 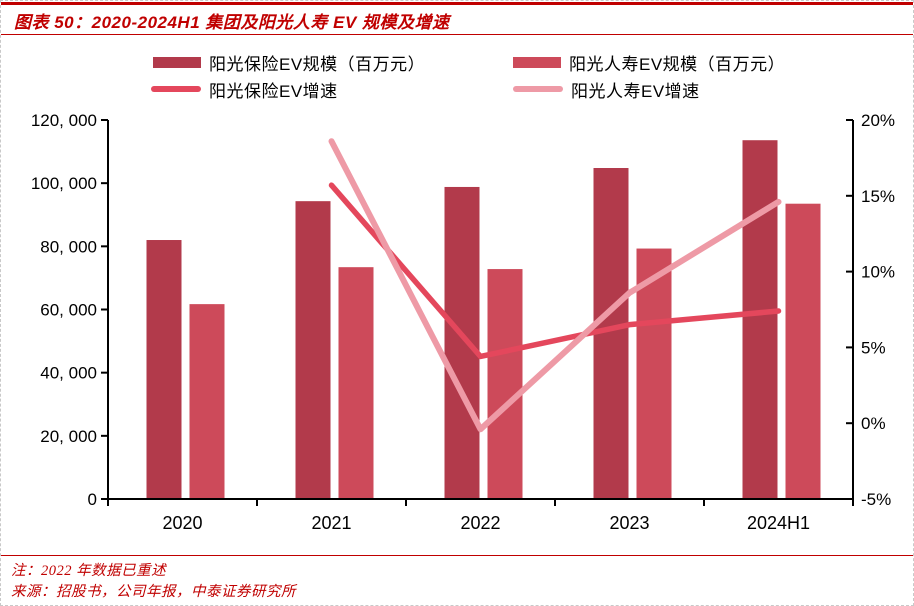 What do you see at coordinates (182, 523) in the screenshot?
I see `x-axis-label: 2020` at bounding box center [182, 523].